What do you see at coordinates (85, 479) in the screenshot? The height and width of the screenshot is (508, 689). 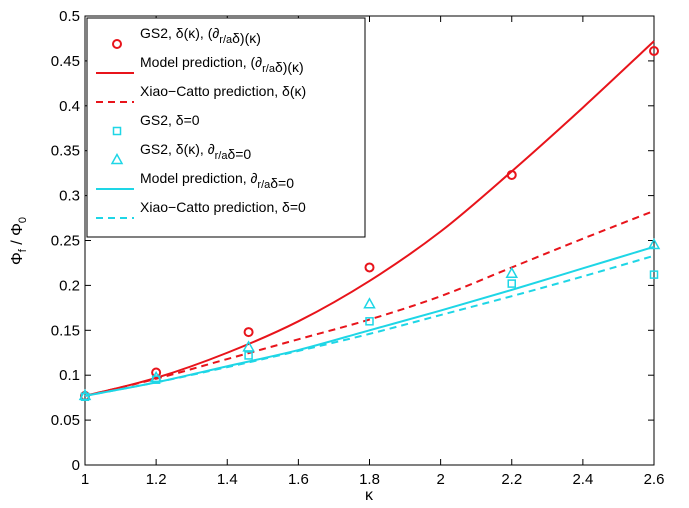 I see `x-tick-label: 1` at bounding box center [85, 479].